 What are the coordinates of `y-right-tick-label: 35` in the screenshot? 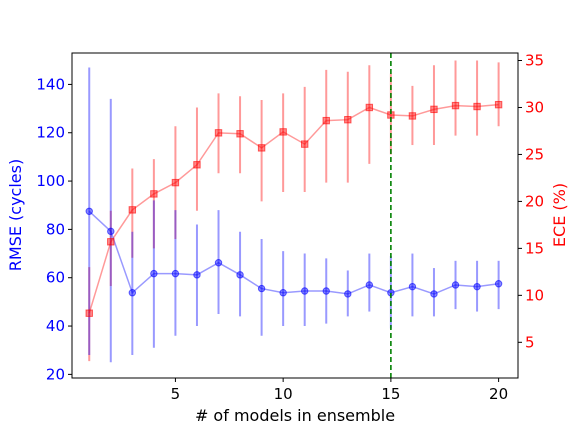 It's located at (534, 61).